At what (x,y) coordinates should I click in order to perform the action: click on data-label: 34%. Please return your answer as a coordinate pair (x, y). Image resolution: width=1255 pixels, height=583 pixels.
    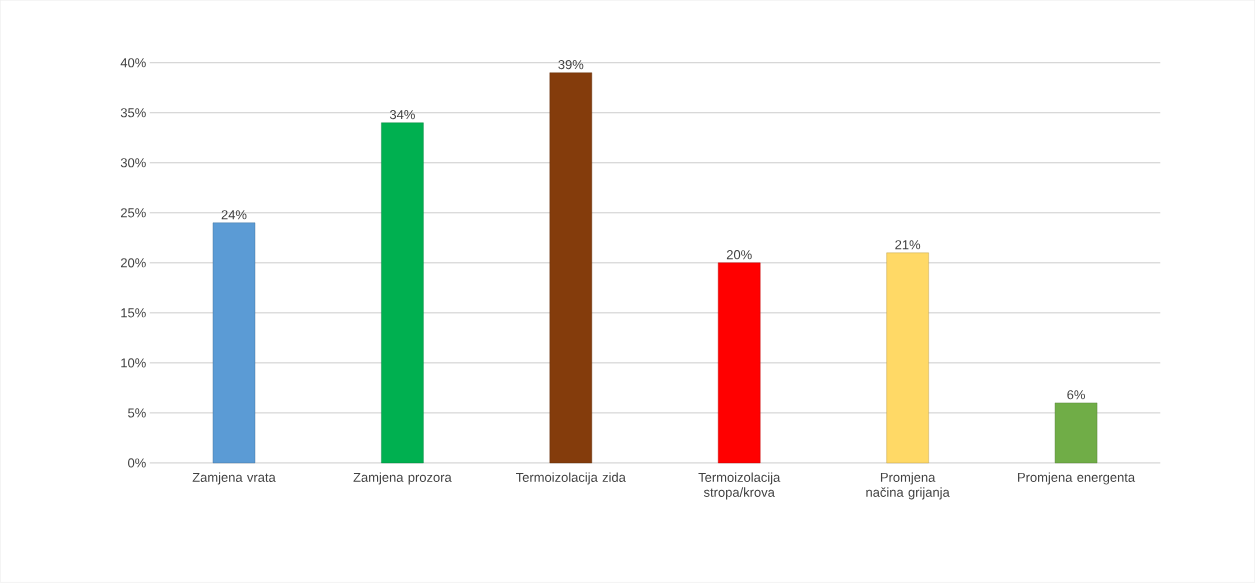
    Looking at the image, I should click on (402, 115).